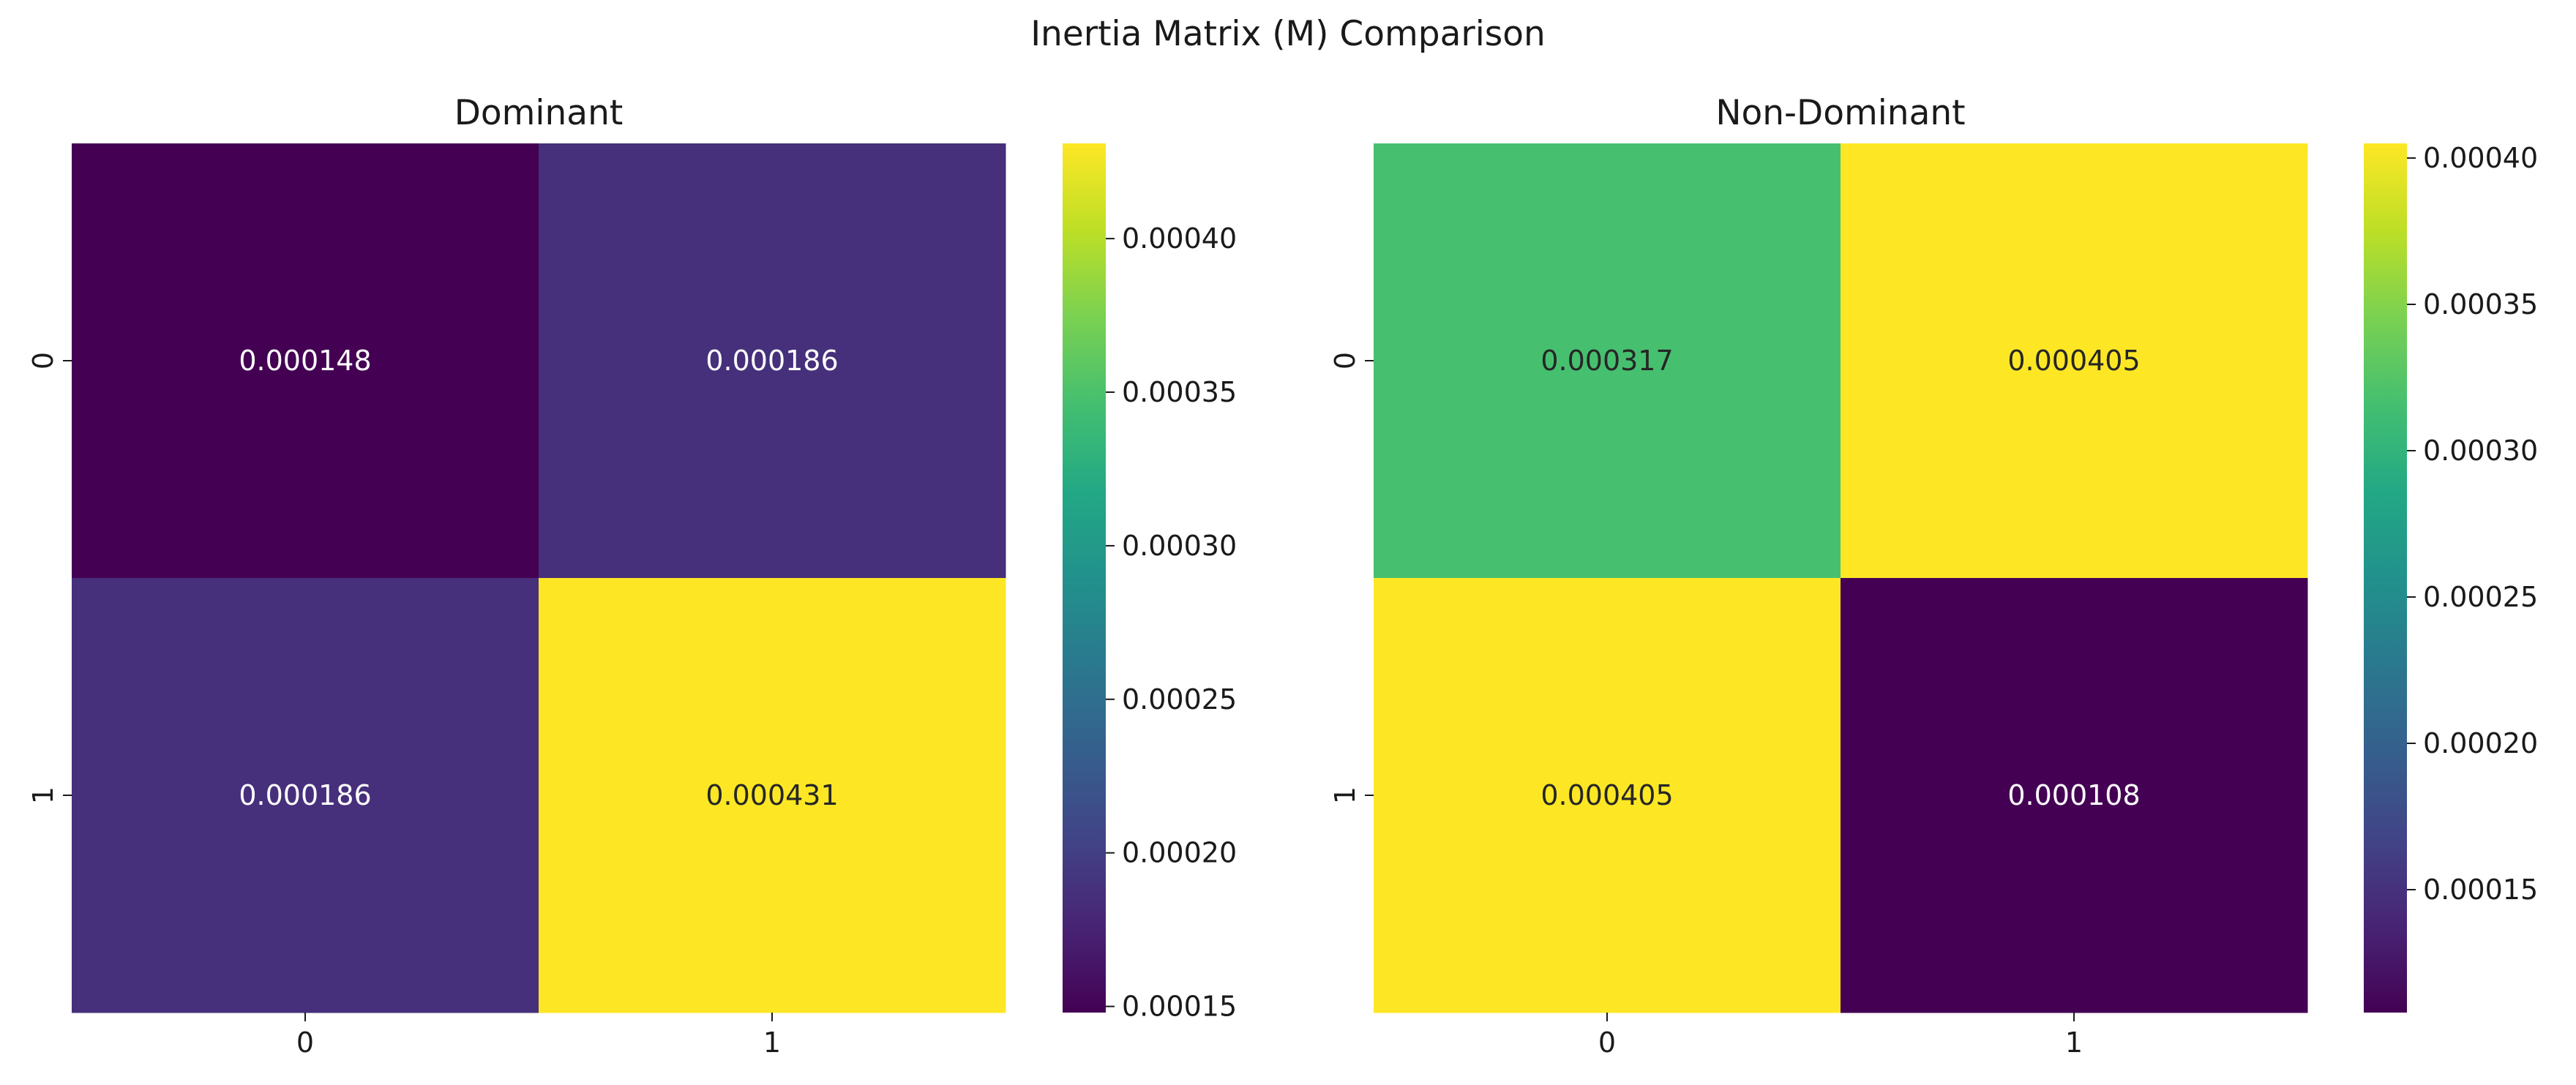 The image size is (2576, 1085). I want to click on cell-annotation-0-0: 0.000148, so click(305, 361).